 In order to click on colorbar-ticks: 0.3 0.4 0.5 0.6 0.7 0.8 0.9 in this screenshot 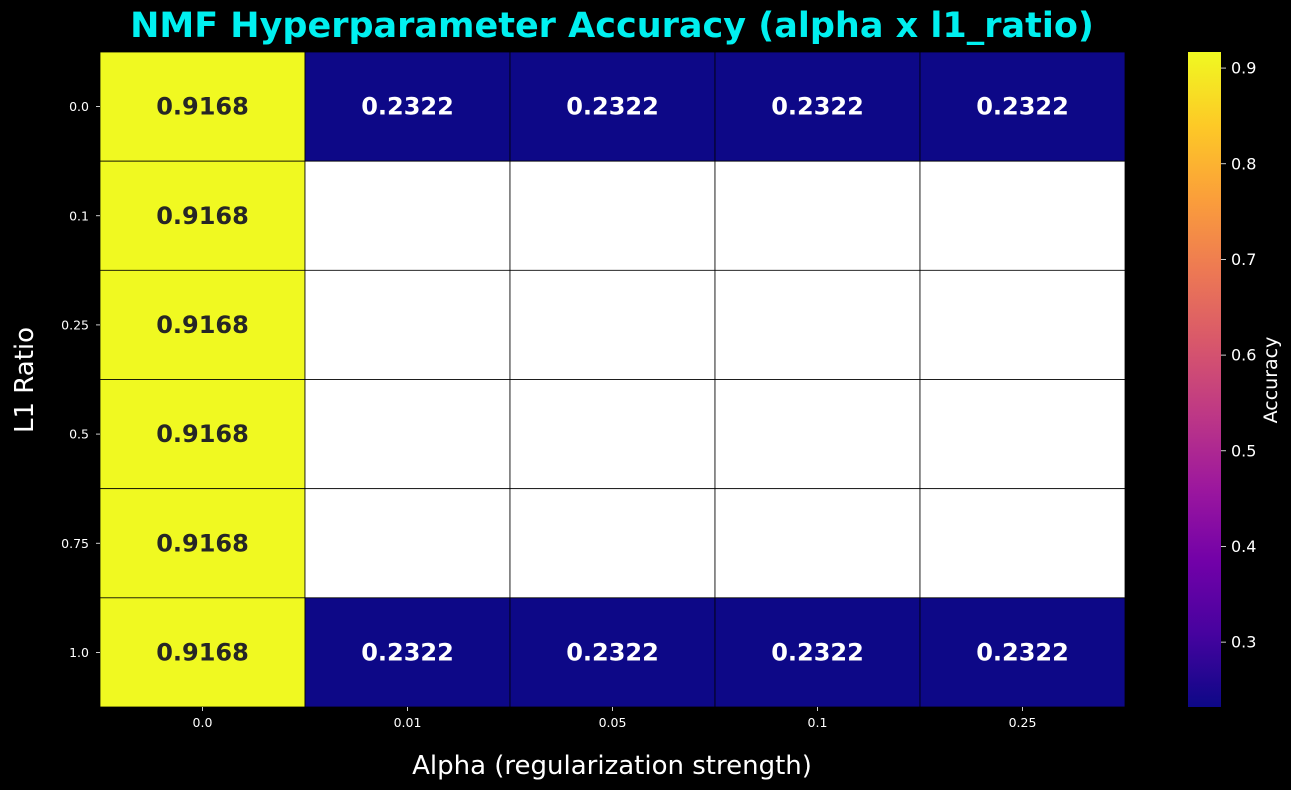, I will do `click(1238, 355)`.